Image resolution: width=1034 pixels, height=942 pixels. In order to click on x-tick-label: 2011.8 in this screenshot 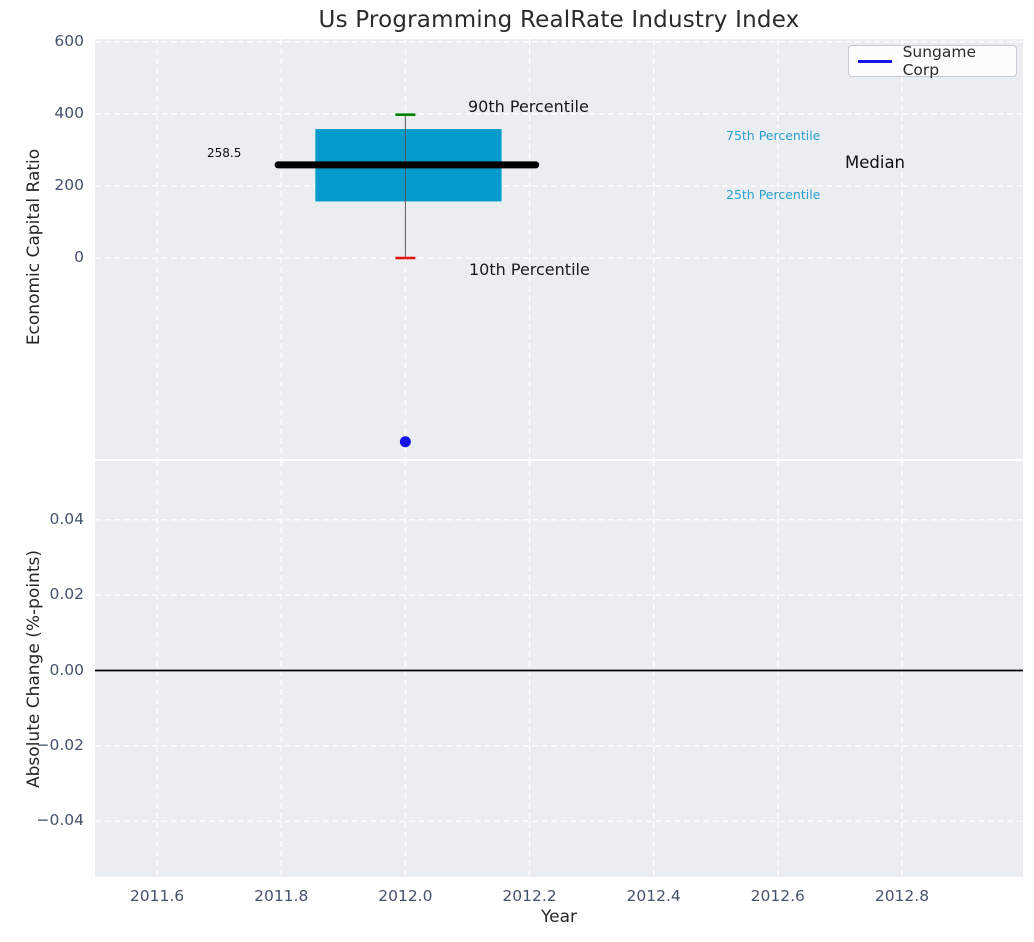, I will do `click(281, 896)`.